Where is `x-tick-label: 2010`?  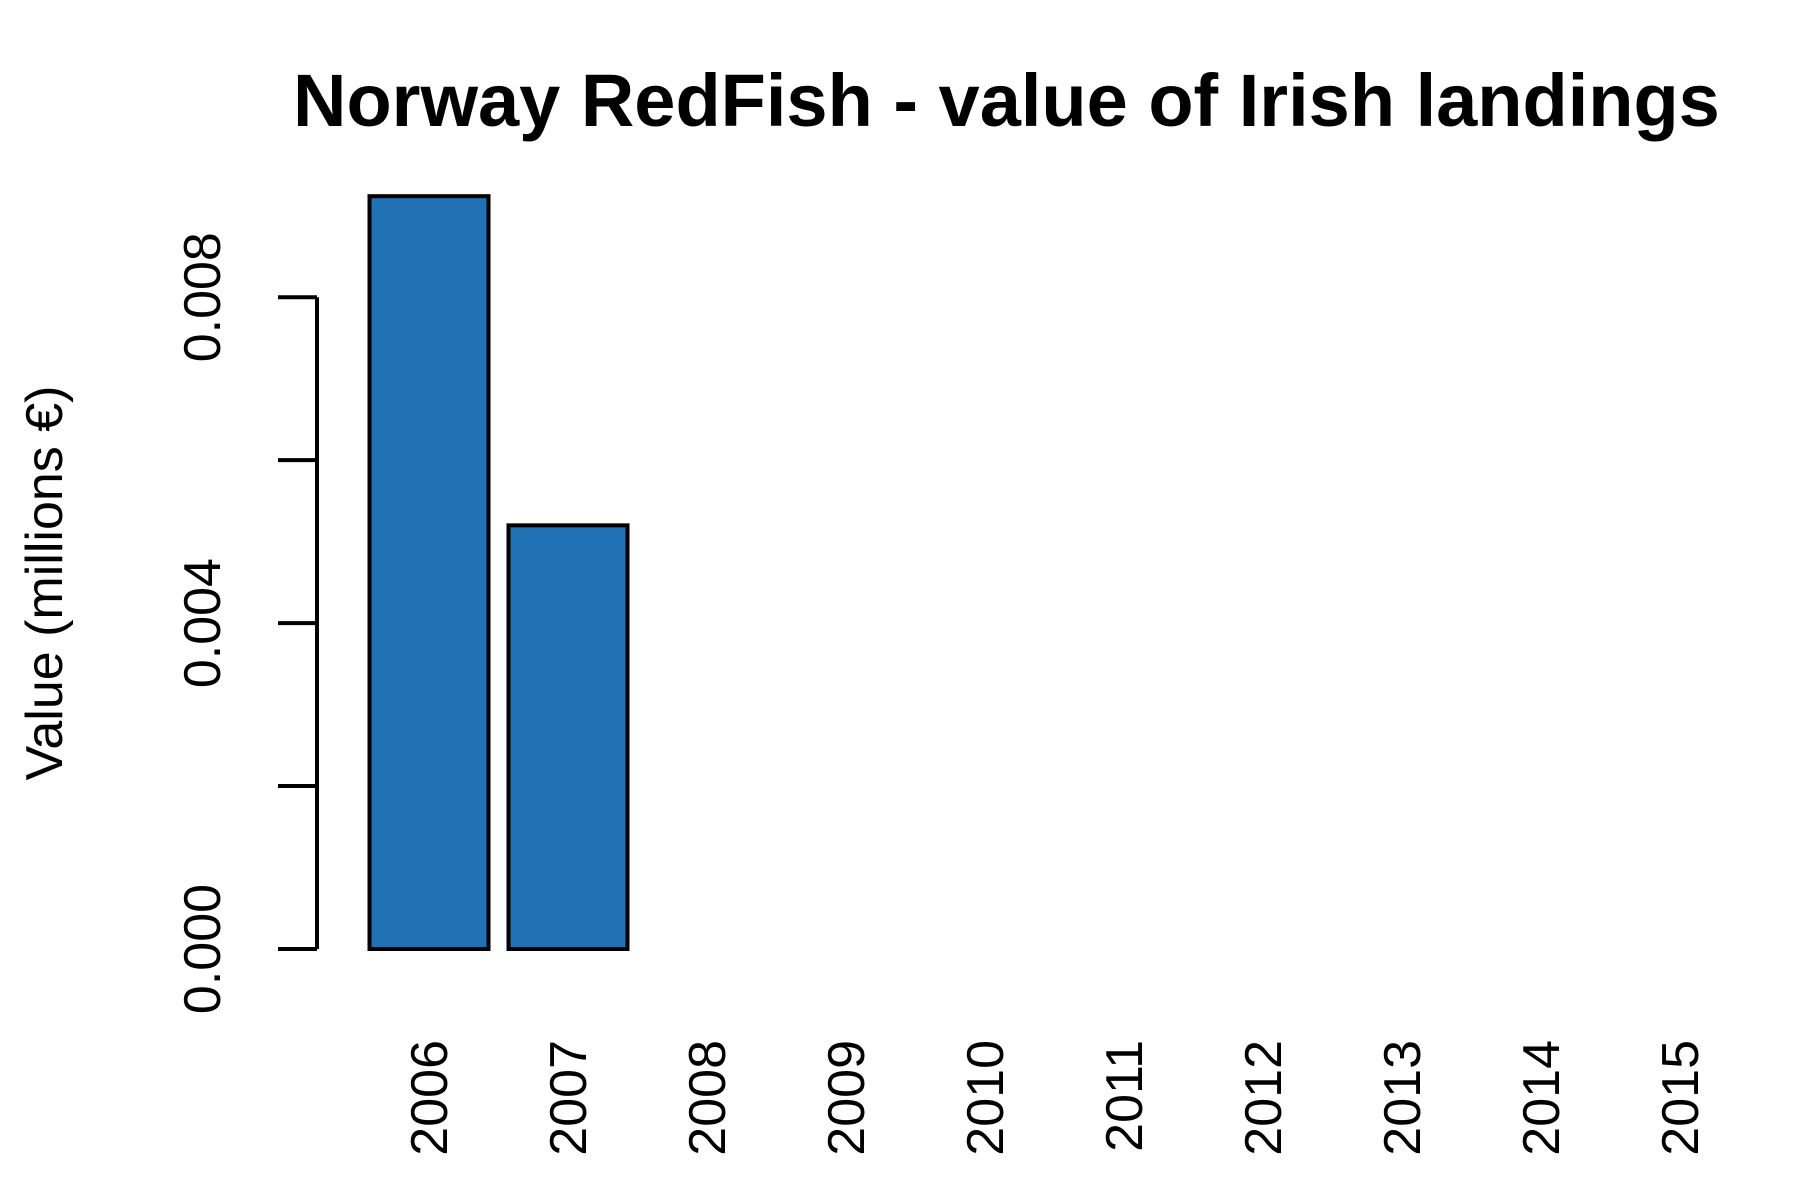
x-tick-label: 2010 is located at coordinates (986, 1098).